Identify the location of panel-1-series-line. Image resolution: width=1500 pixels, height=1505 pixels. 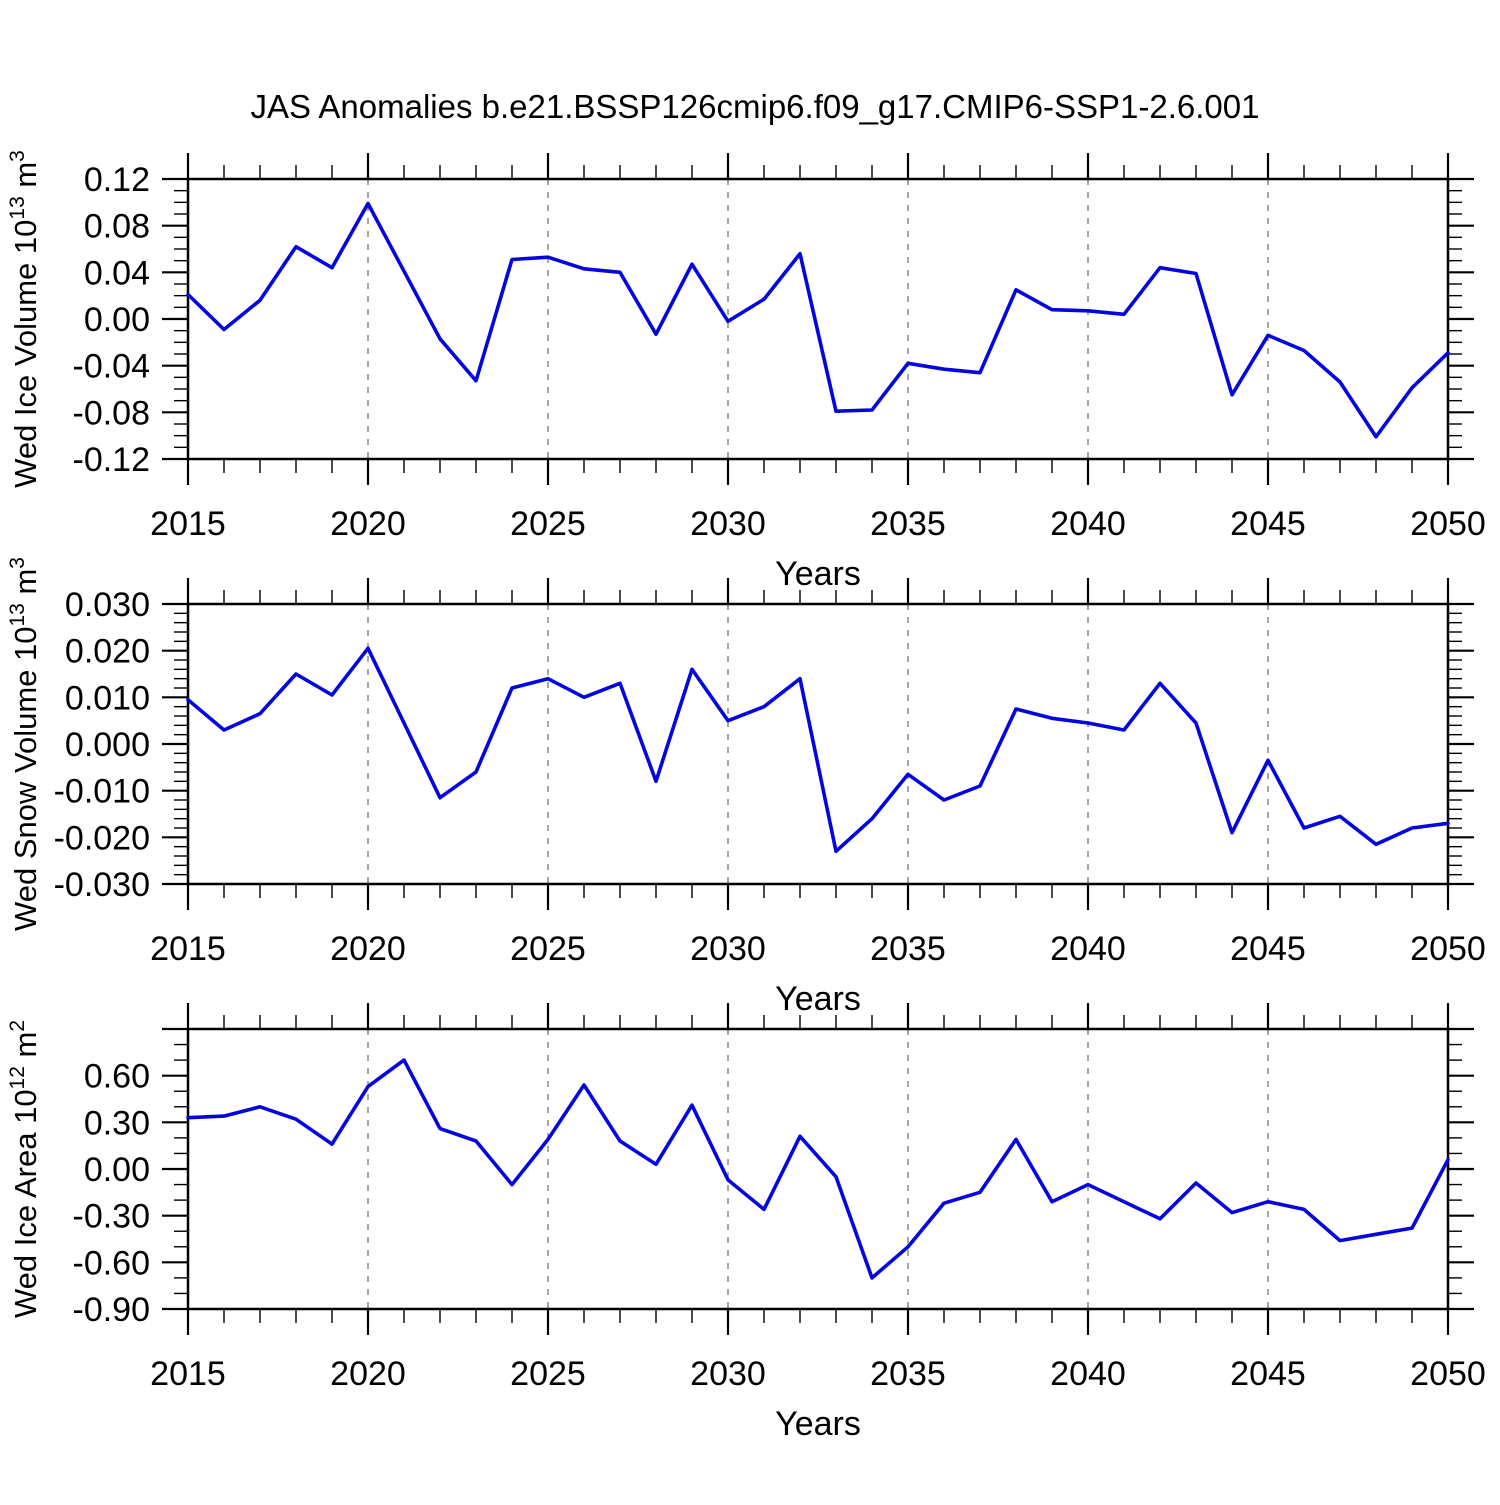
(818, 320).